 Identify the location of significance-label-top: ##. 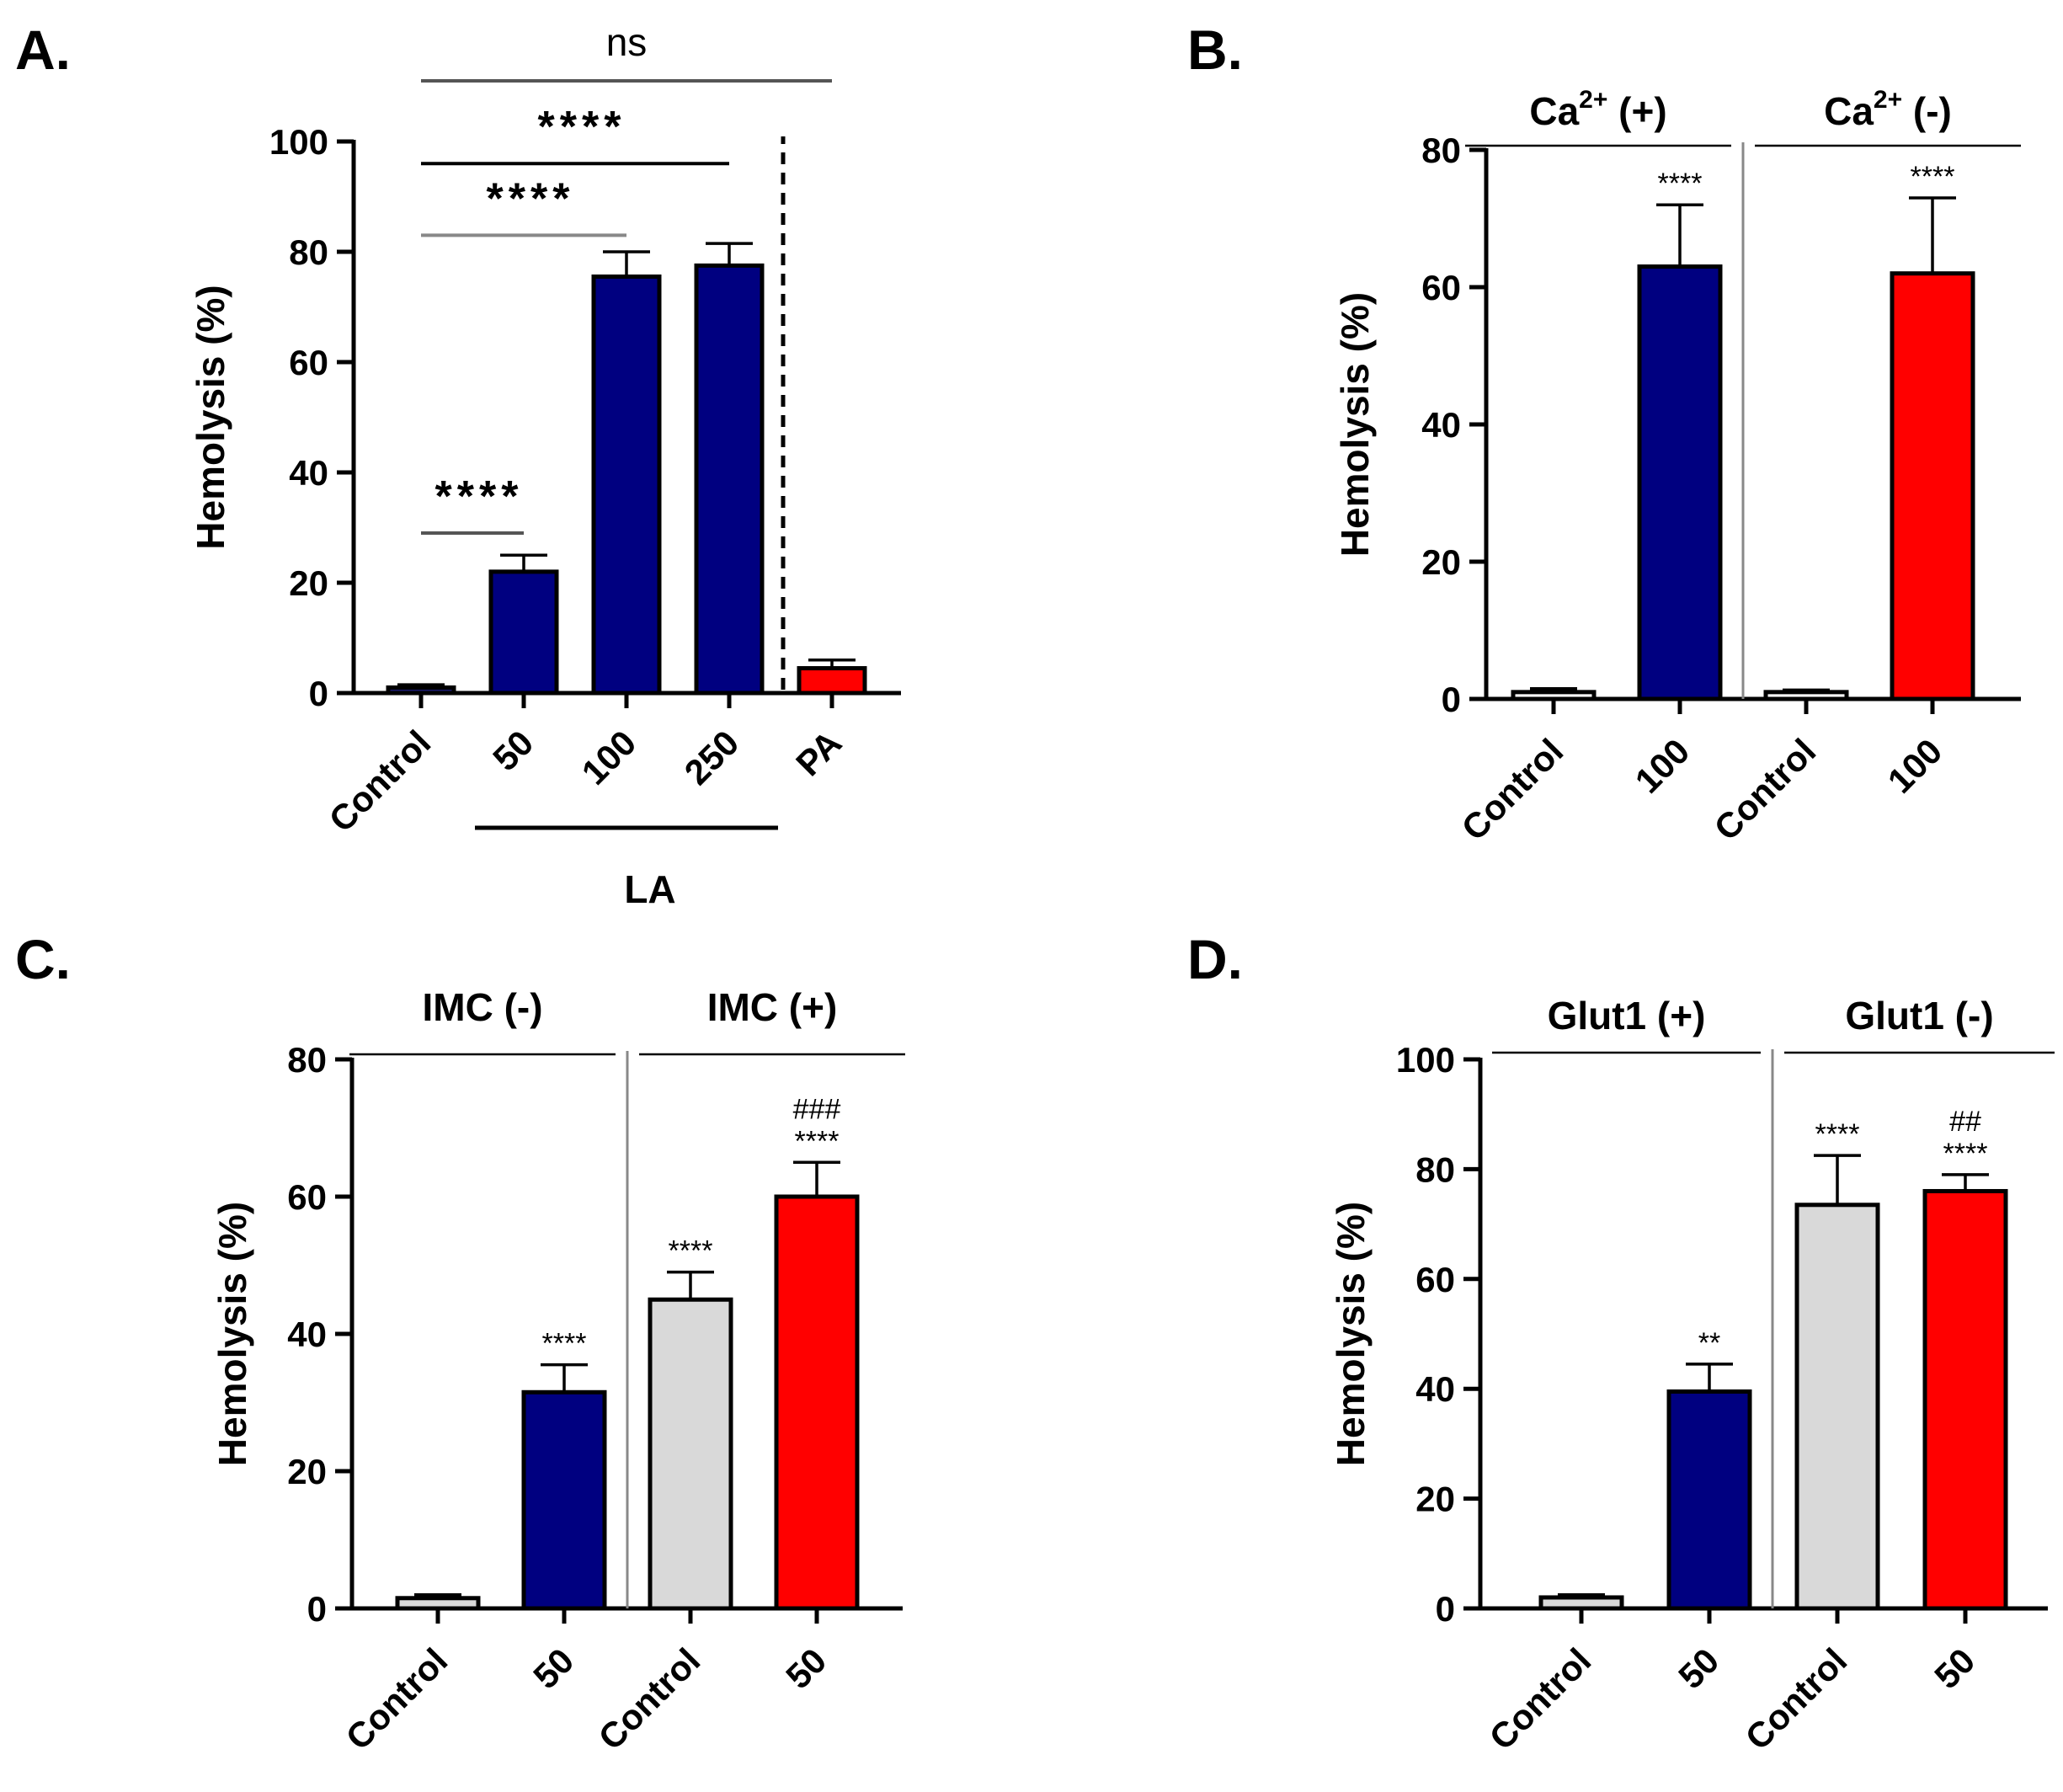
(1965, 1122).